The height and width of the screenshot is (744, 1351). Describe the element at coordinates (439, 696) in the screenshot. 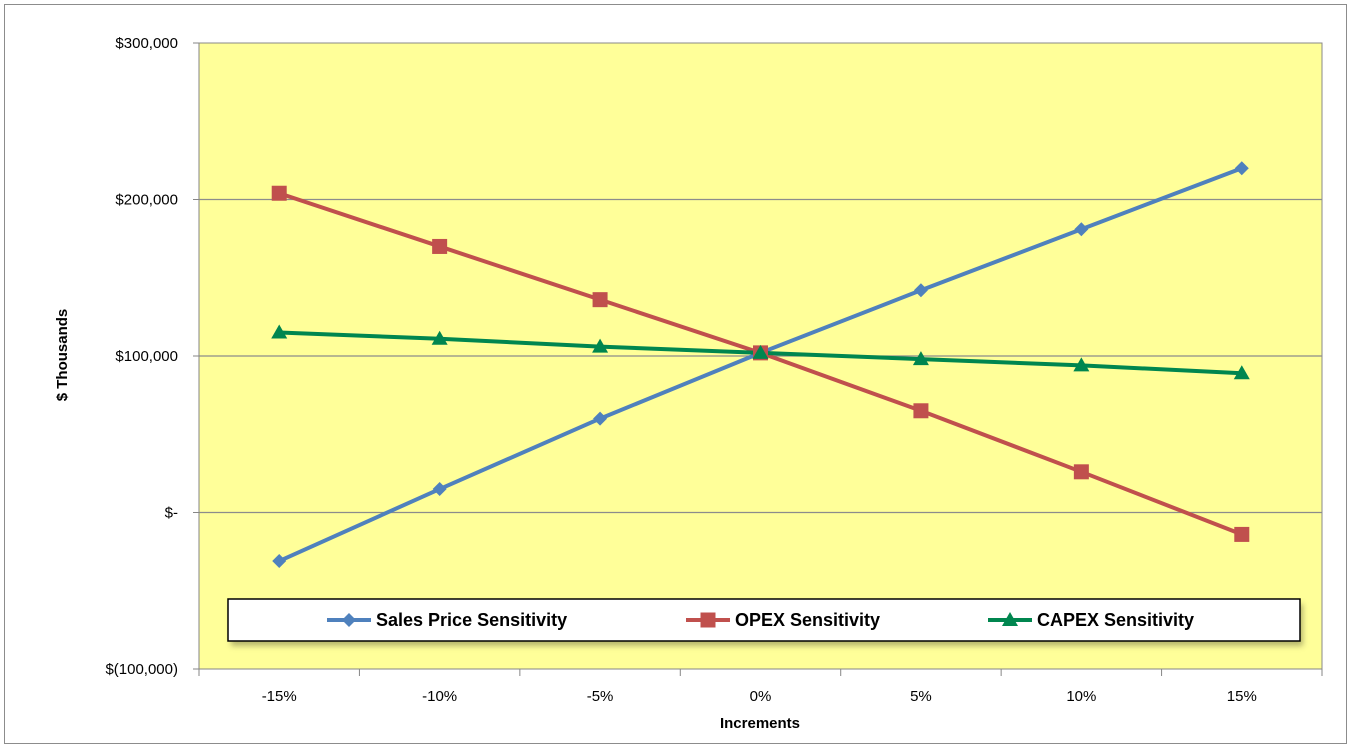

I see `x-tick-label: -10%` at that location.